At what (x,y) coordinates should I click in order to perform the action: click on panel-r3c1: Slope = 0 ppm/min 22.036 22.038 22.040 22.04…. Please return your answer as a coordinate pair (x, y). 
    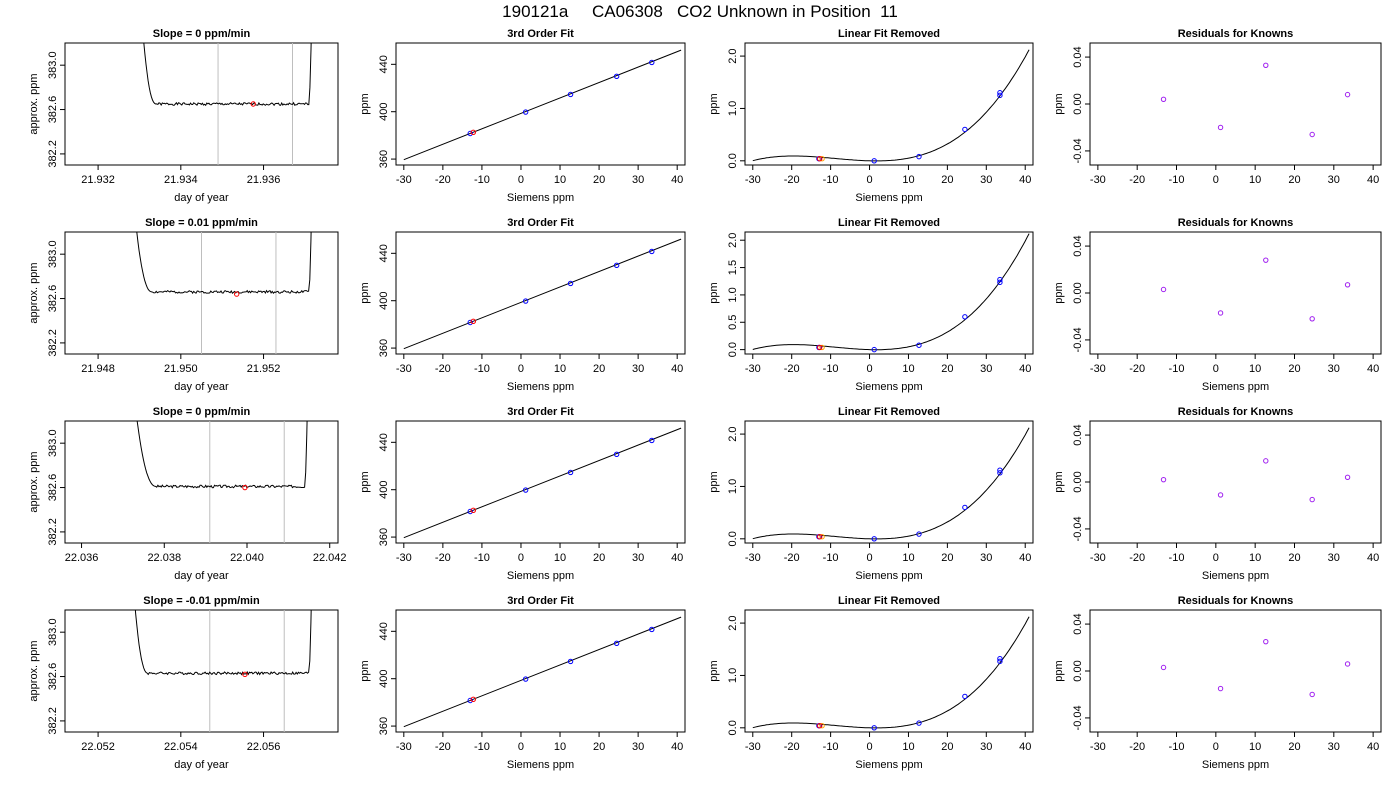
    Looking at the image, I should click on (187, 494).